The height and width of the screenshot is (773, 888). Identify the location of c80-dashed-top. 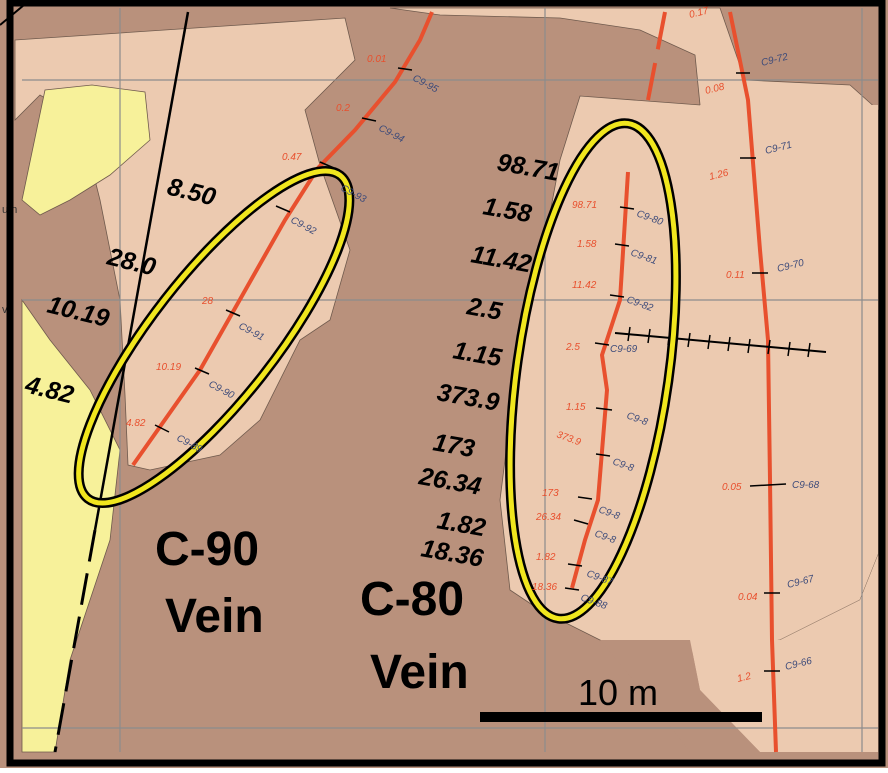
(656, 56).